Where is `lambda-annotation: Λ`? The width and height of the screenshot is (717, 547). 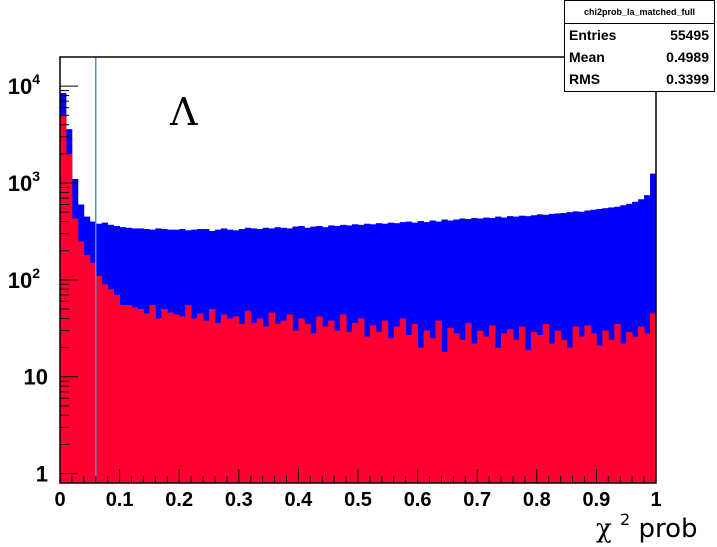 lambda-annotation: Λ is located at coordinates (183, 112).